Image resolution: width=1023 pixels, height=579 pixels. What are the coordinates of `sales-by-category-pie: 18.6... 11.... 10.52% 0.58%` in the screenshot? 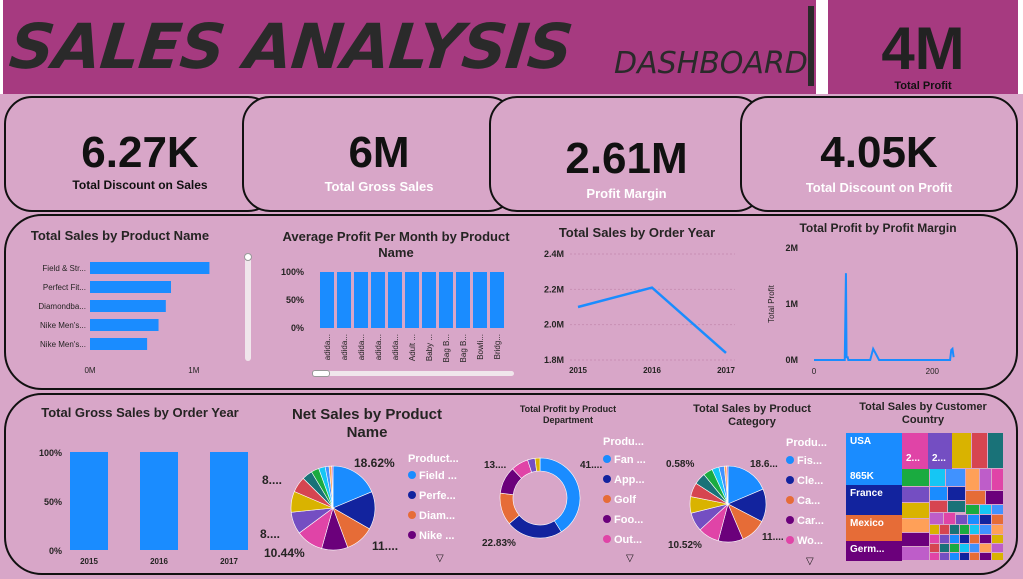 It's located at (726, 505).